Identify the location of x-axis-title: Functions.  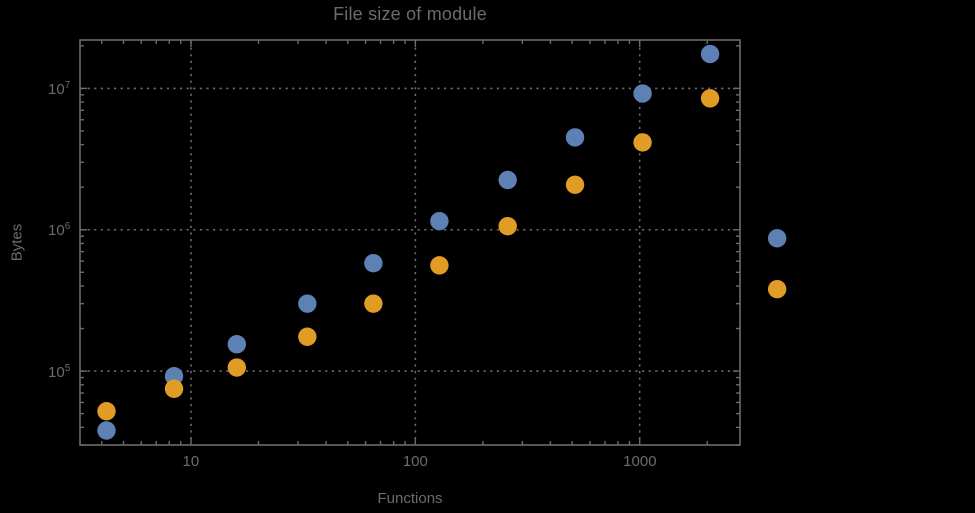
(410, 498).